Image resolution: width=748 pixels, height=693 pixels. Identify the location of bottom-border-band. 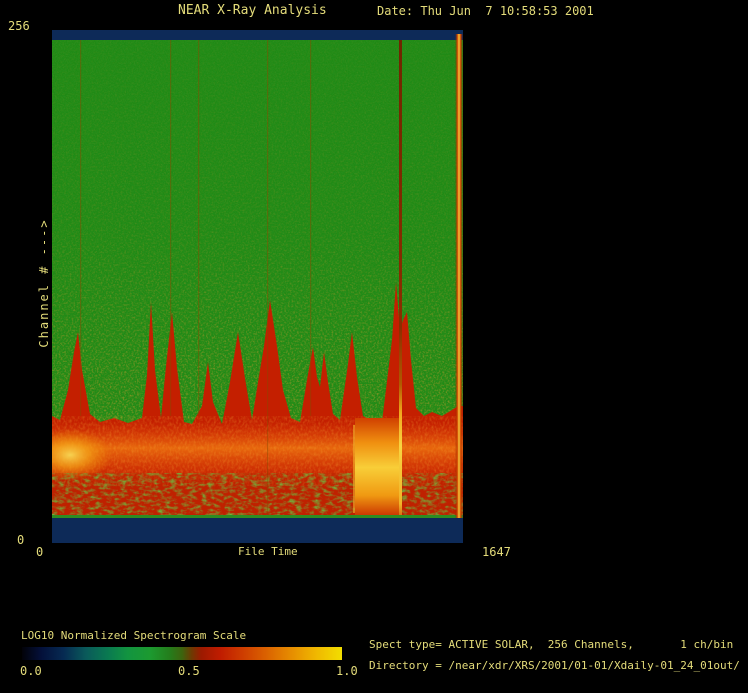
(257, 530).